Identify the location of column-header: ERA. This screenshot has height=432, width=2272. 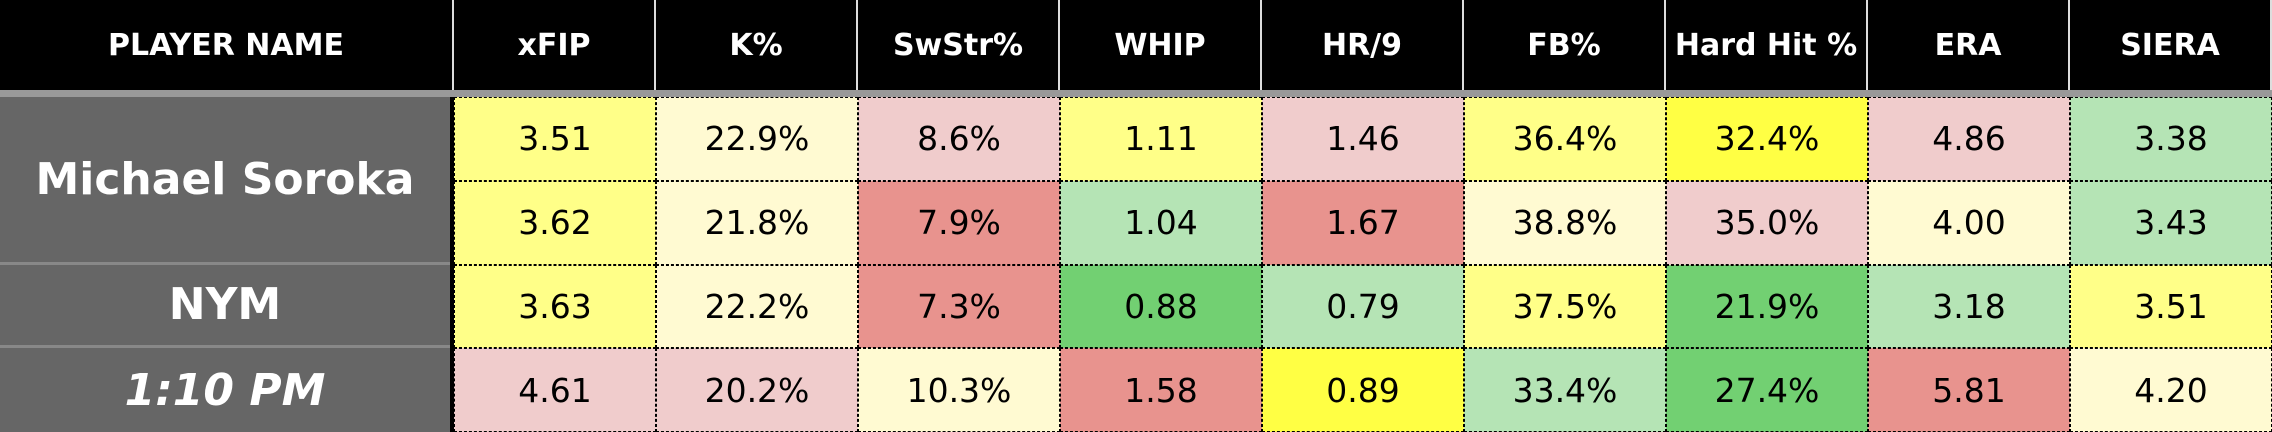
(1969, 45).